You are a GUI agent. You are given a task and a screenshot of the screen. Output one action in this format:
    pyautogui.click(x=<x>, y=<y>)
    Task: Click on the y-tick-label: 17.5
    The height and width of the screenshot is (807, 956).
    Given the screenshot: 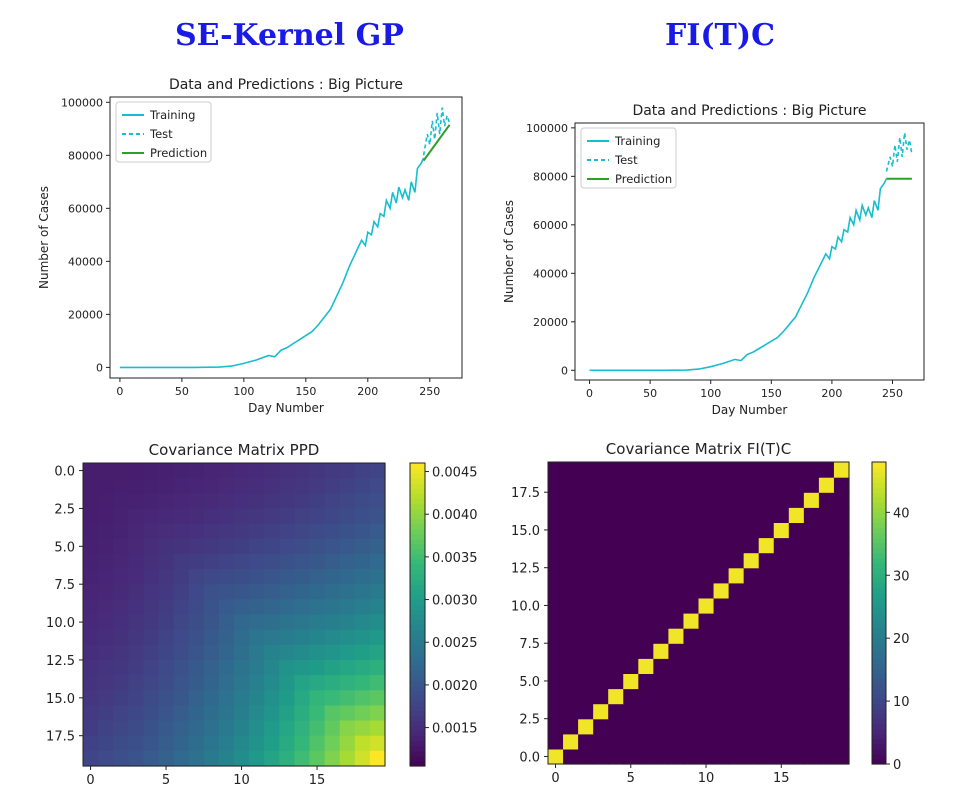 What is the action you would take?
    pyautogui.click(x=60, y=737)
    